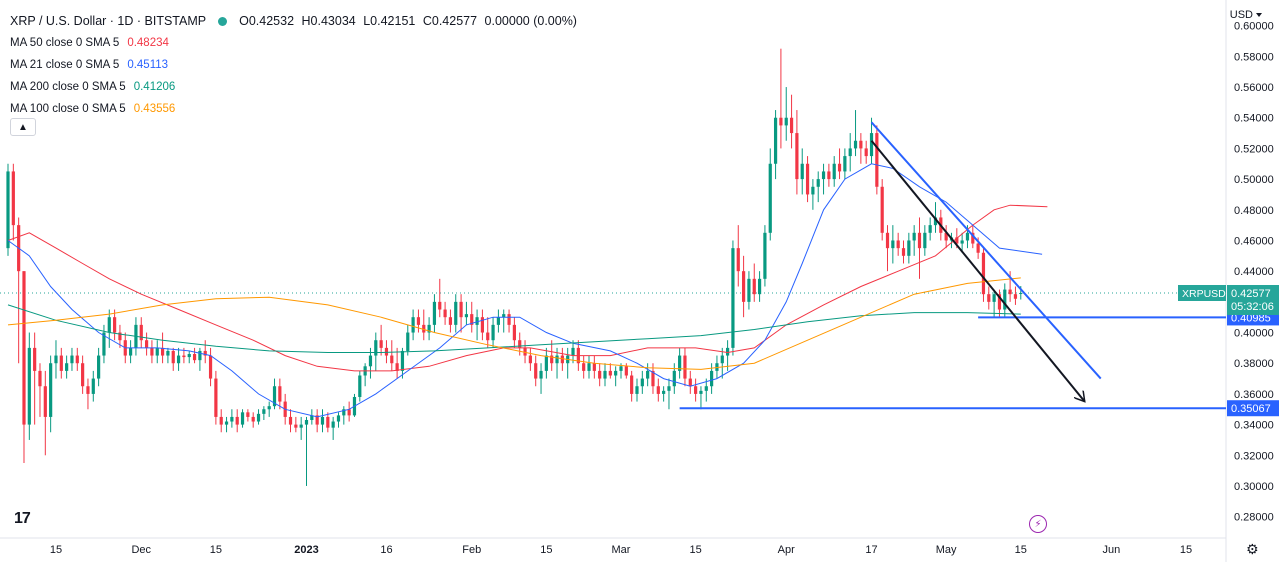 The image size is (1280, 562). I want to click on indicator-label: MA 50 close 0 SMA 5, so click(65, 43).